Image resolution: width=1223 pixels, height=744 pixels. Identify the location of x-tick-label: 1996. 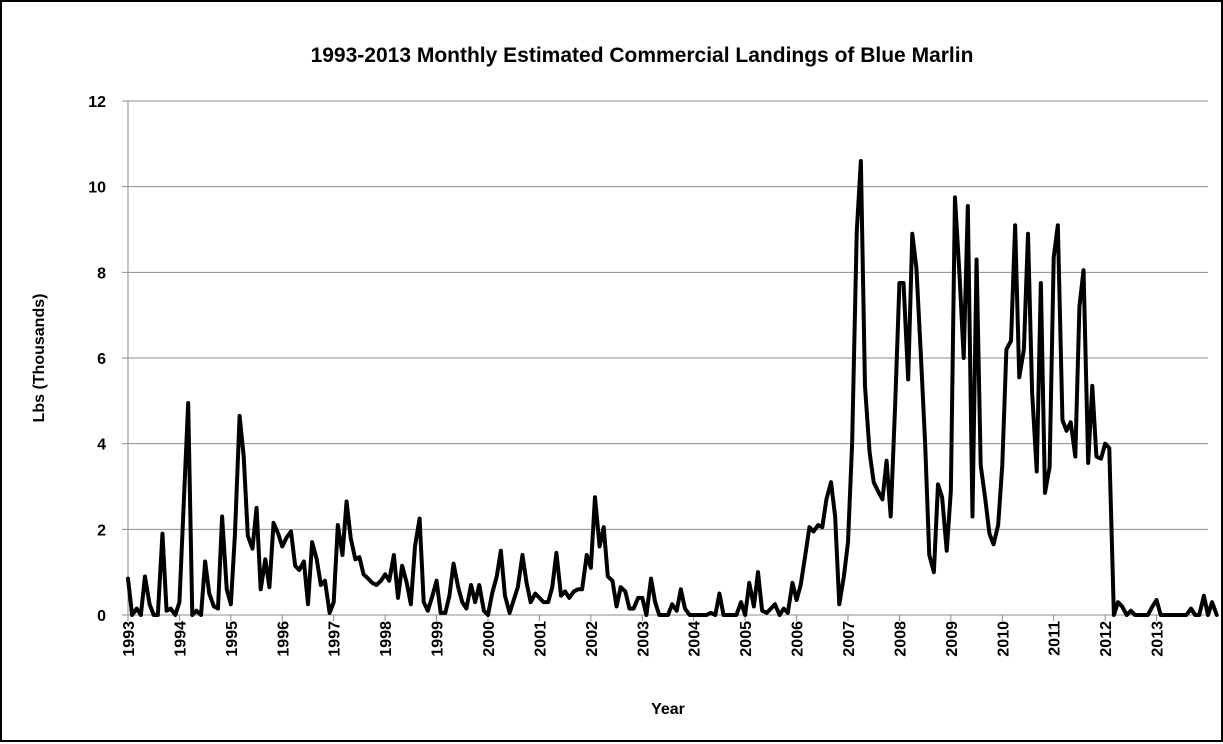
(283, 639).